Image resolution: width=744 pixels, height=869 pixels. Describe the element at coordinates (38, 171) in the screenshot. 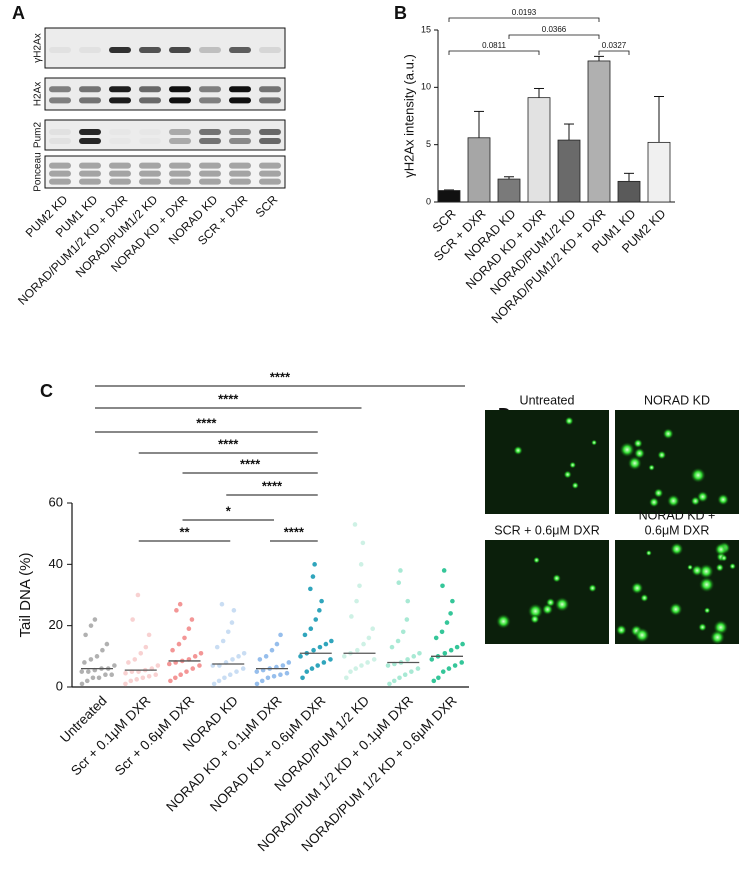

I see `blot-row-label: Ponceau` at that location.